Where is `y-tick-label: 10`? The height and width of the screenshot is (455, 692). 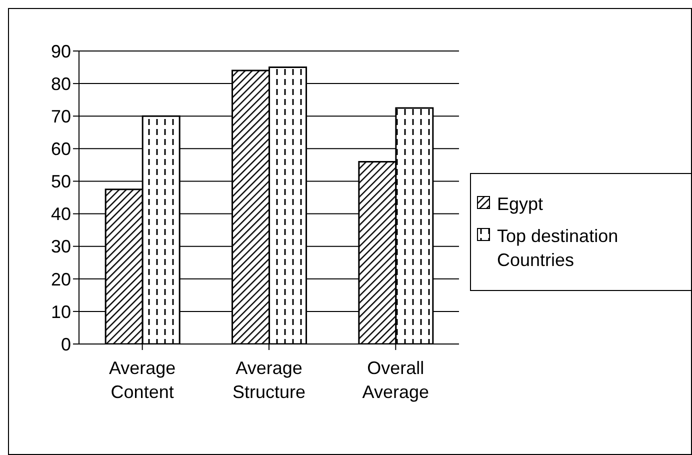
y-tick-label: 10 is located at coordinates (60, 312).